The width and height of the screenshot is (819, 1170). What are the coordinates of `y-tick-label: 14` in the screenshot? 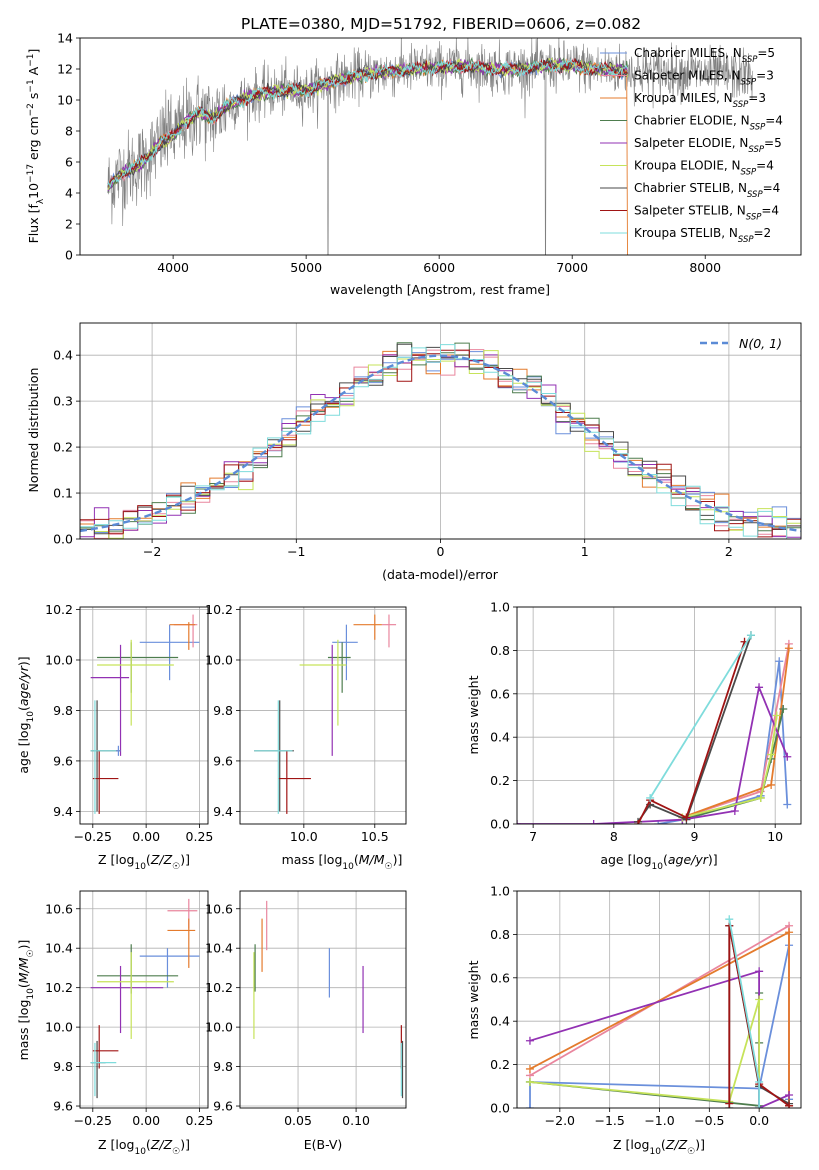 It's located at (65, 38).